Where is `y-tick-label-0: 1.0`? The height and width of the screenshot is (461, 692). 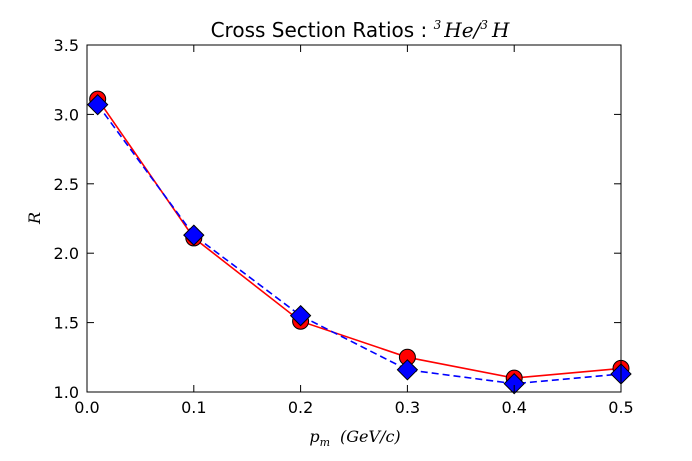
y-tick-label-0: 1.0 is located at coordinates (66, 392).